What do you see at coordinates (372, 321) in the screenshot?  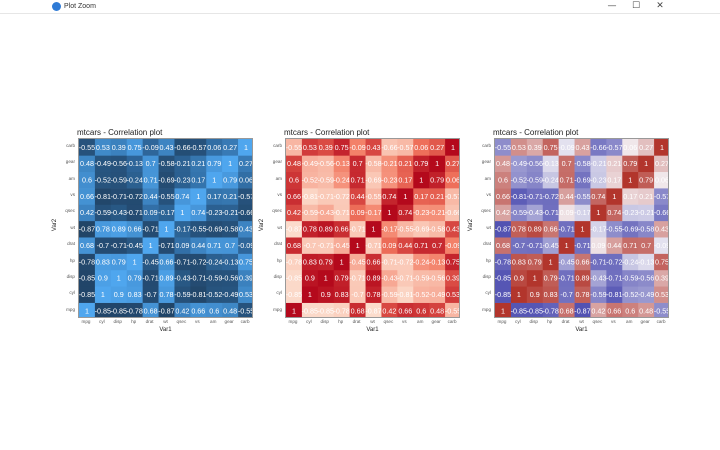 I see `x-tick-wt: wt` at bounding box center [372, 321].